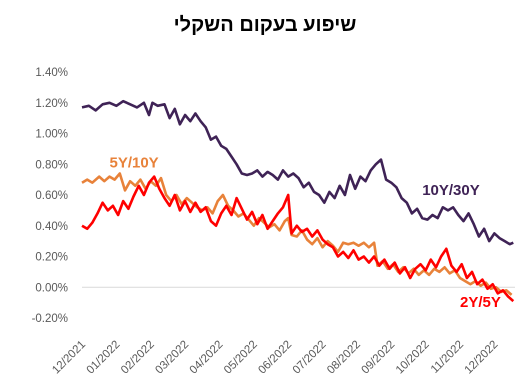 The height and width of the screenshot is (383, 530). Describe the element at coordinates (104, 358) in the screenshot. I see `x-tick-label: 01/2022` at that location.